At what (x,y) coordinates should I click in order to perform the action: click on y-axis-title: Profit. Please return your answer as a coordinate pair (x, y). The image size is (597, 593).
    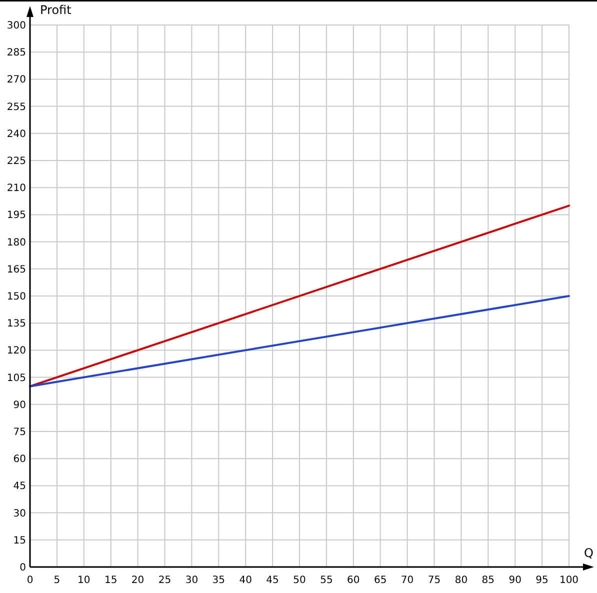
    Looking at the image, I should click on (56, 10).